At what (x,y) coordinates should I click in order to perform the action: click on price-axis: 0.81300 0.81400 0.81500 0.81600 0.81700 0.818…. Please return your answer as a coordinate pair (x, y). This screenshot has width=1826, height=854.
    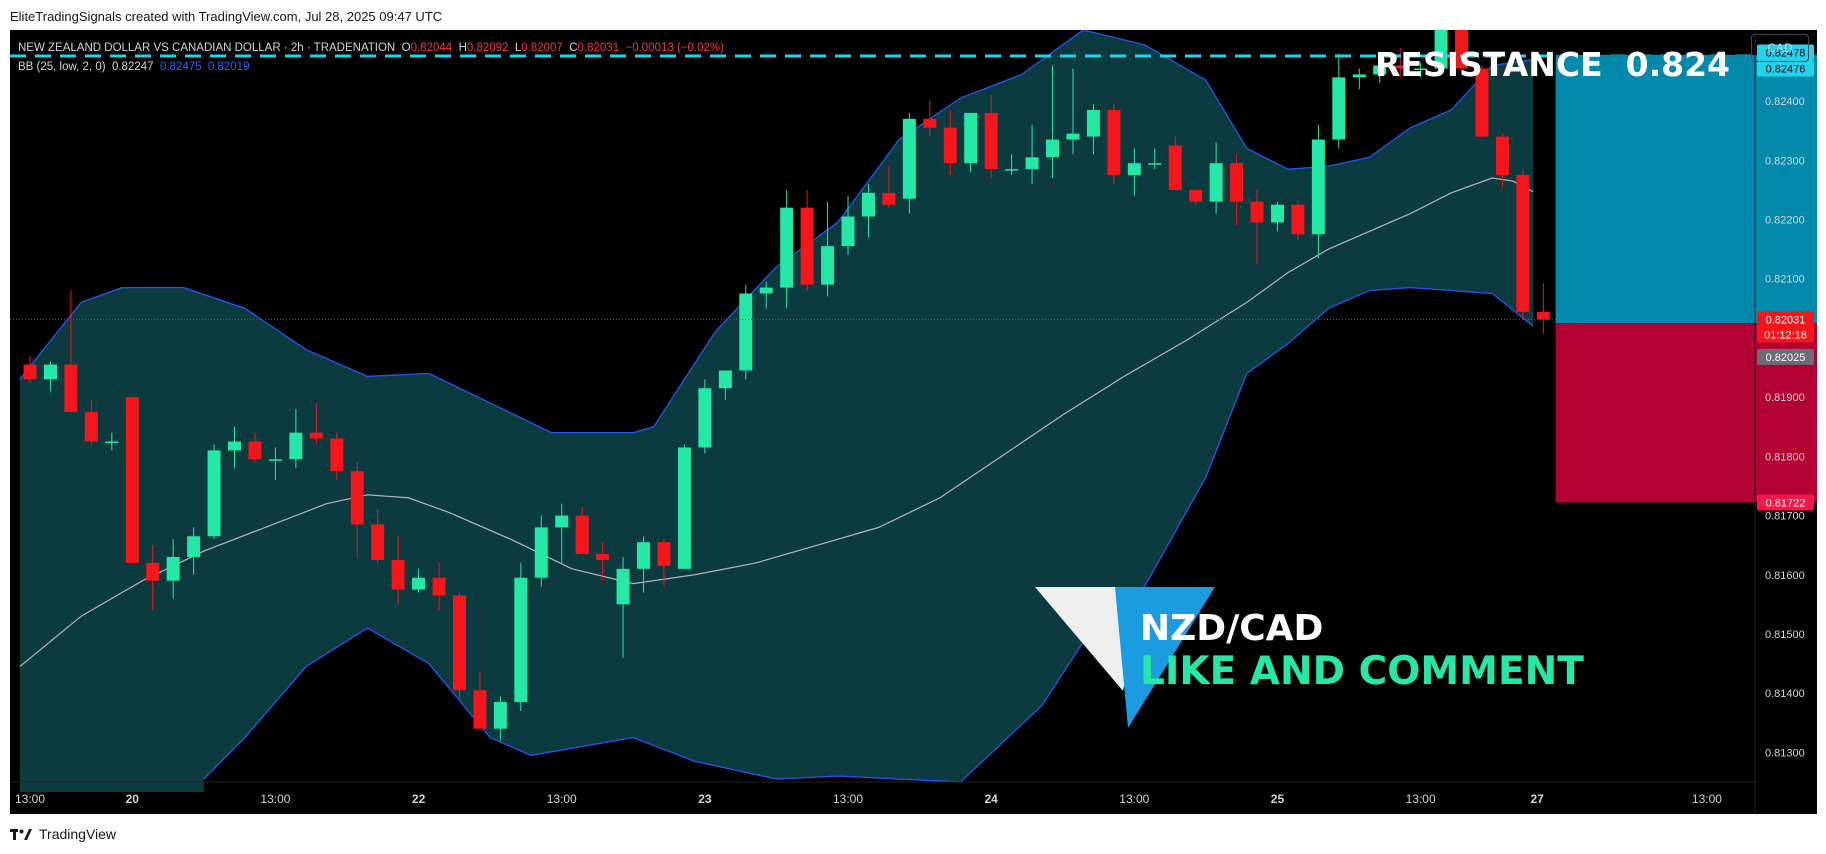
    Looking at the image, I should click on (1784, 422).